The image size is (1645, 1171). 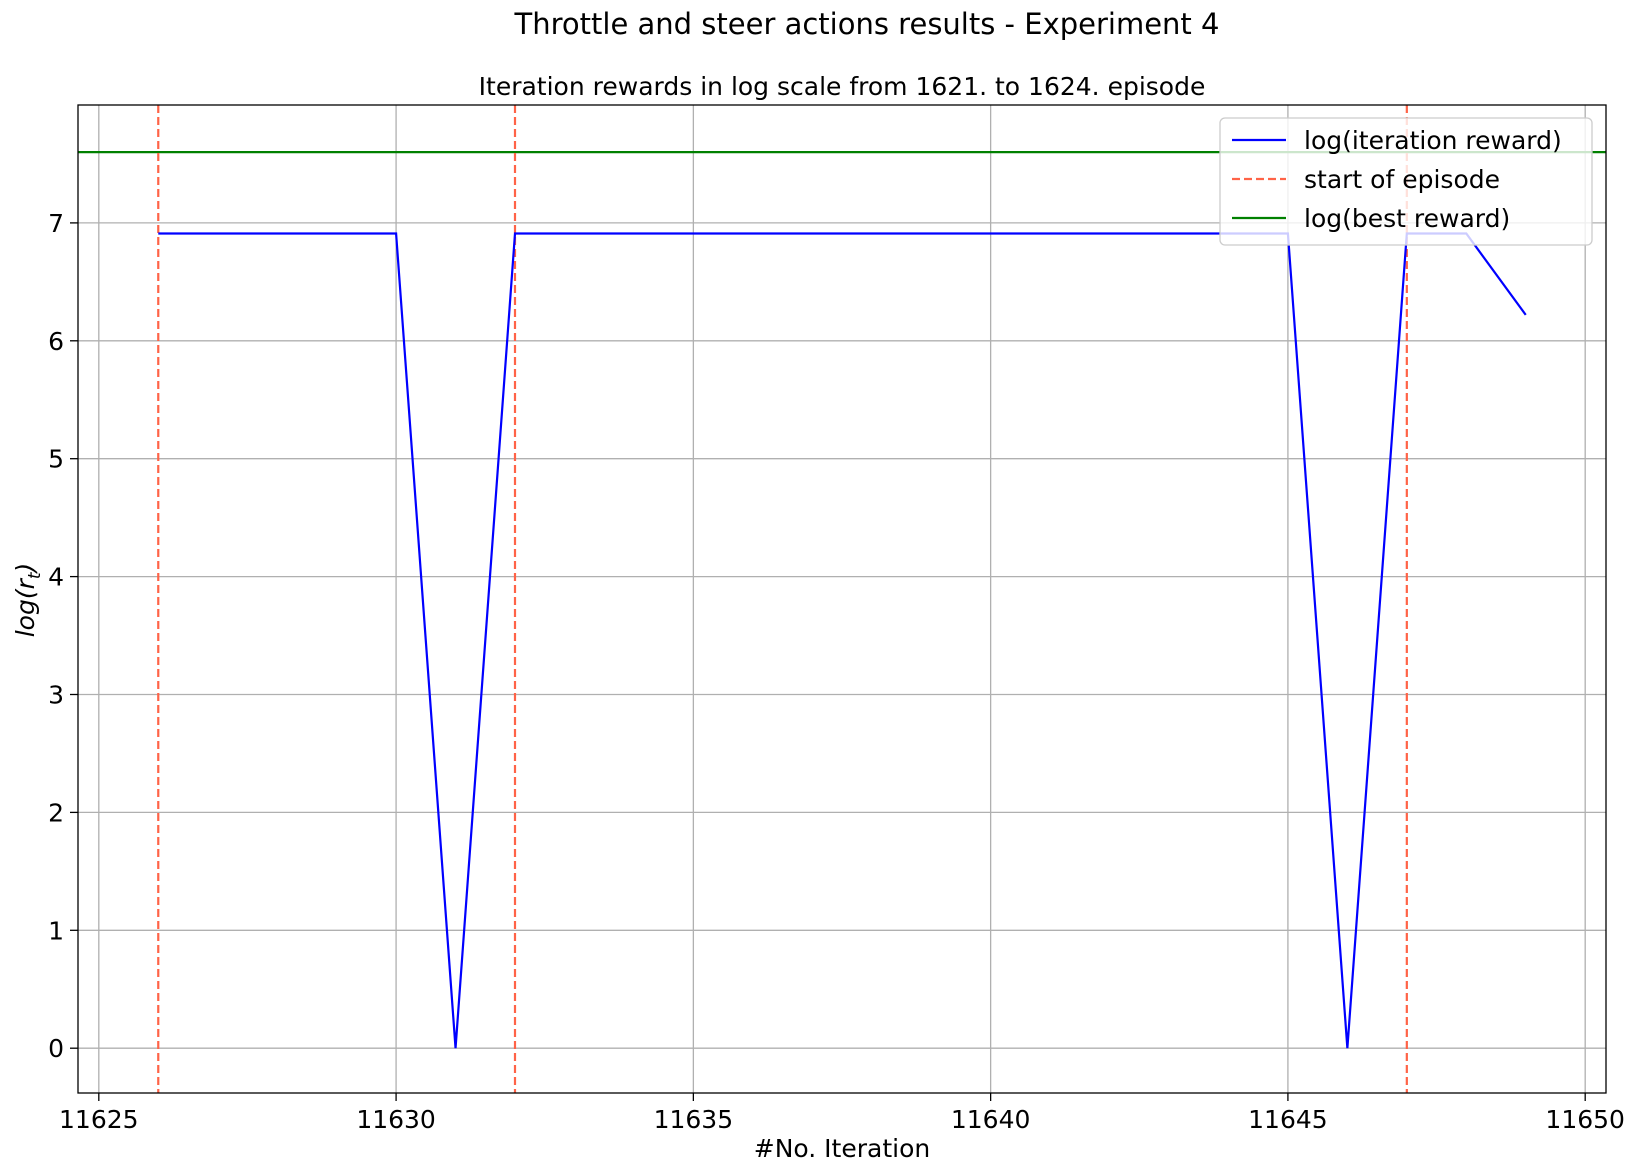 What do you see at coordinates (1585, 1119) in the screenshot?
I see `x-tick-label: 11650` at bounding box center [1585, 1119].